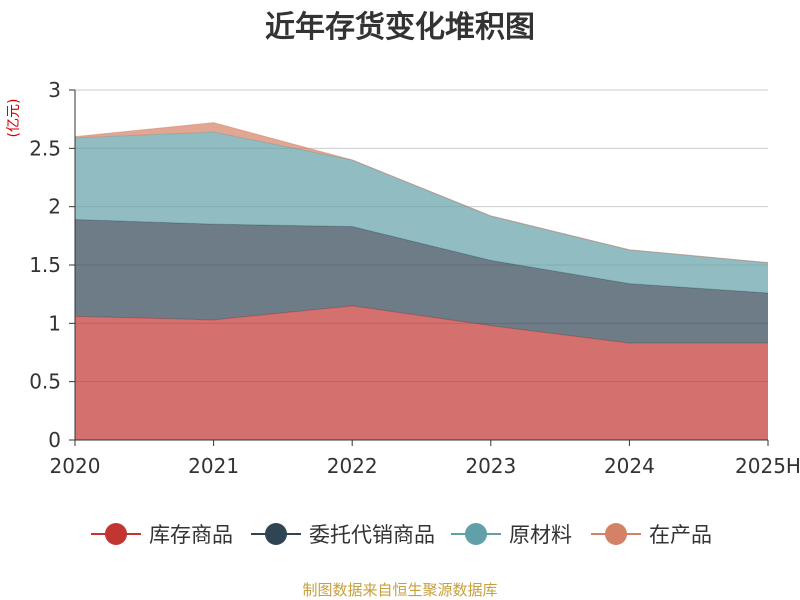 This screenshot has width=800, height=600. Describe the element at coordinates (45, 265) in the screenshot. I see `y-tick-label: 1.5` at that location.